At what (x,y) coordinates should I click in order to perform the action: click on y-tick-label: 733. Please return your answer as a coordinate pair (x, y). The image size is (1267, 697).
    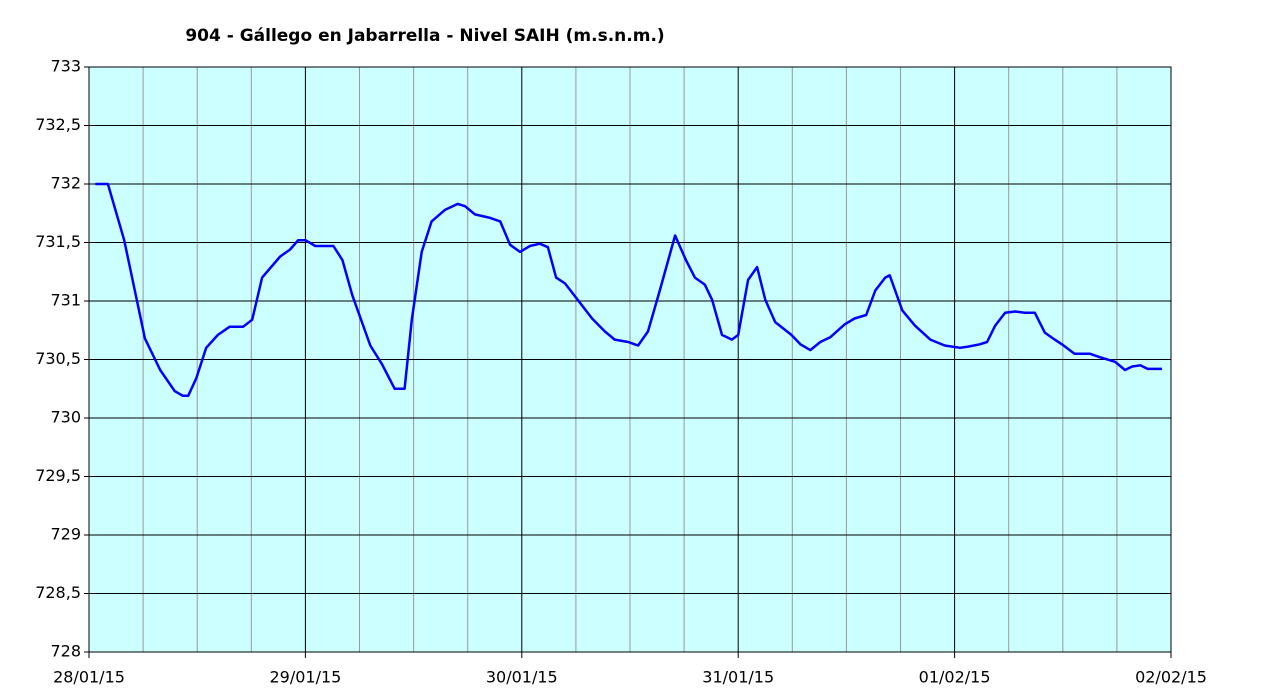
    Looking at the image, I should click on (65, 66).